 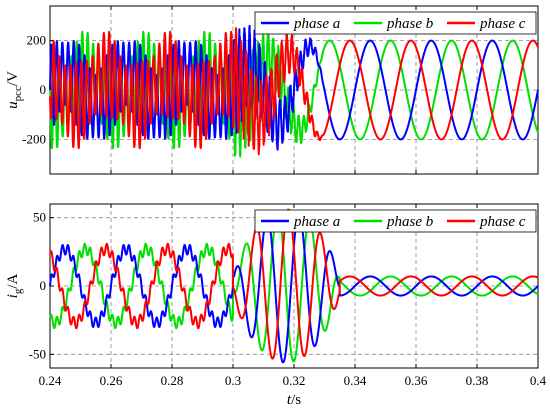 What do you see at coordinates (538, 380) in the screenshot?
I see `x-tick-label: 0.4` at bounding box center [538, 380].